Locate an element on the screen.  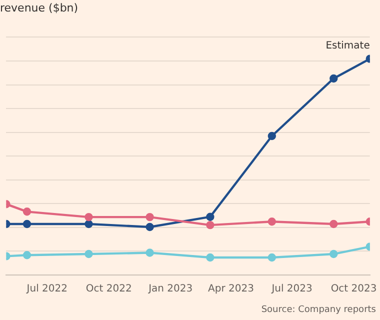
x-tick-label: Jan 2023 is located at coordinates (170, 289).